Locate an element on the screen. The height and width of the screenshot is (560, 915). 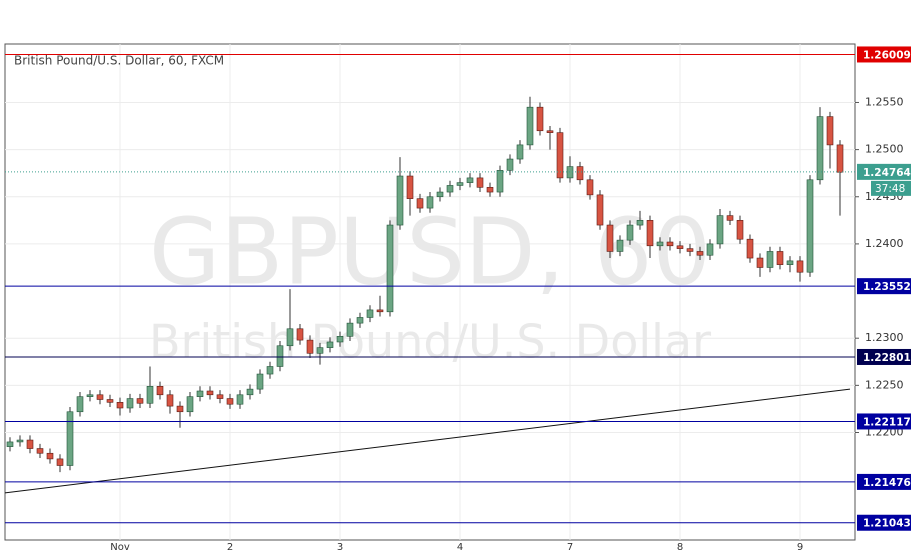
level-label: 1.21476 is located at coordinates (887, 483).